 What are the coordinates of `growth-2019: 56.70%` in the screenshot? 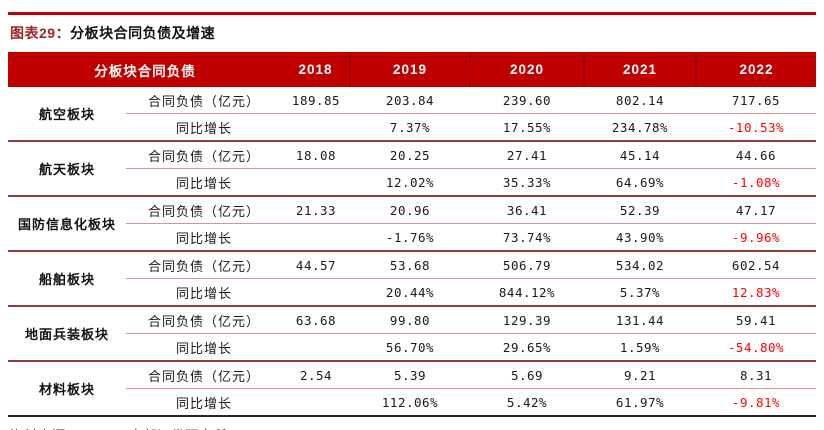 It's located at (410, 347).